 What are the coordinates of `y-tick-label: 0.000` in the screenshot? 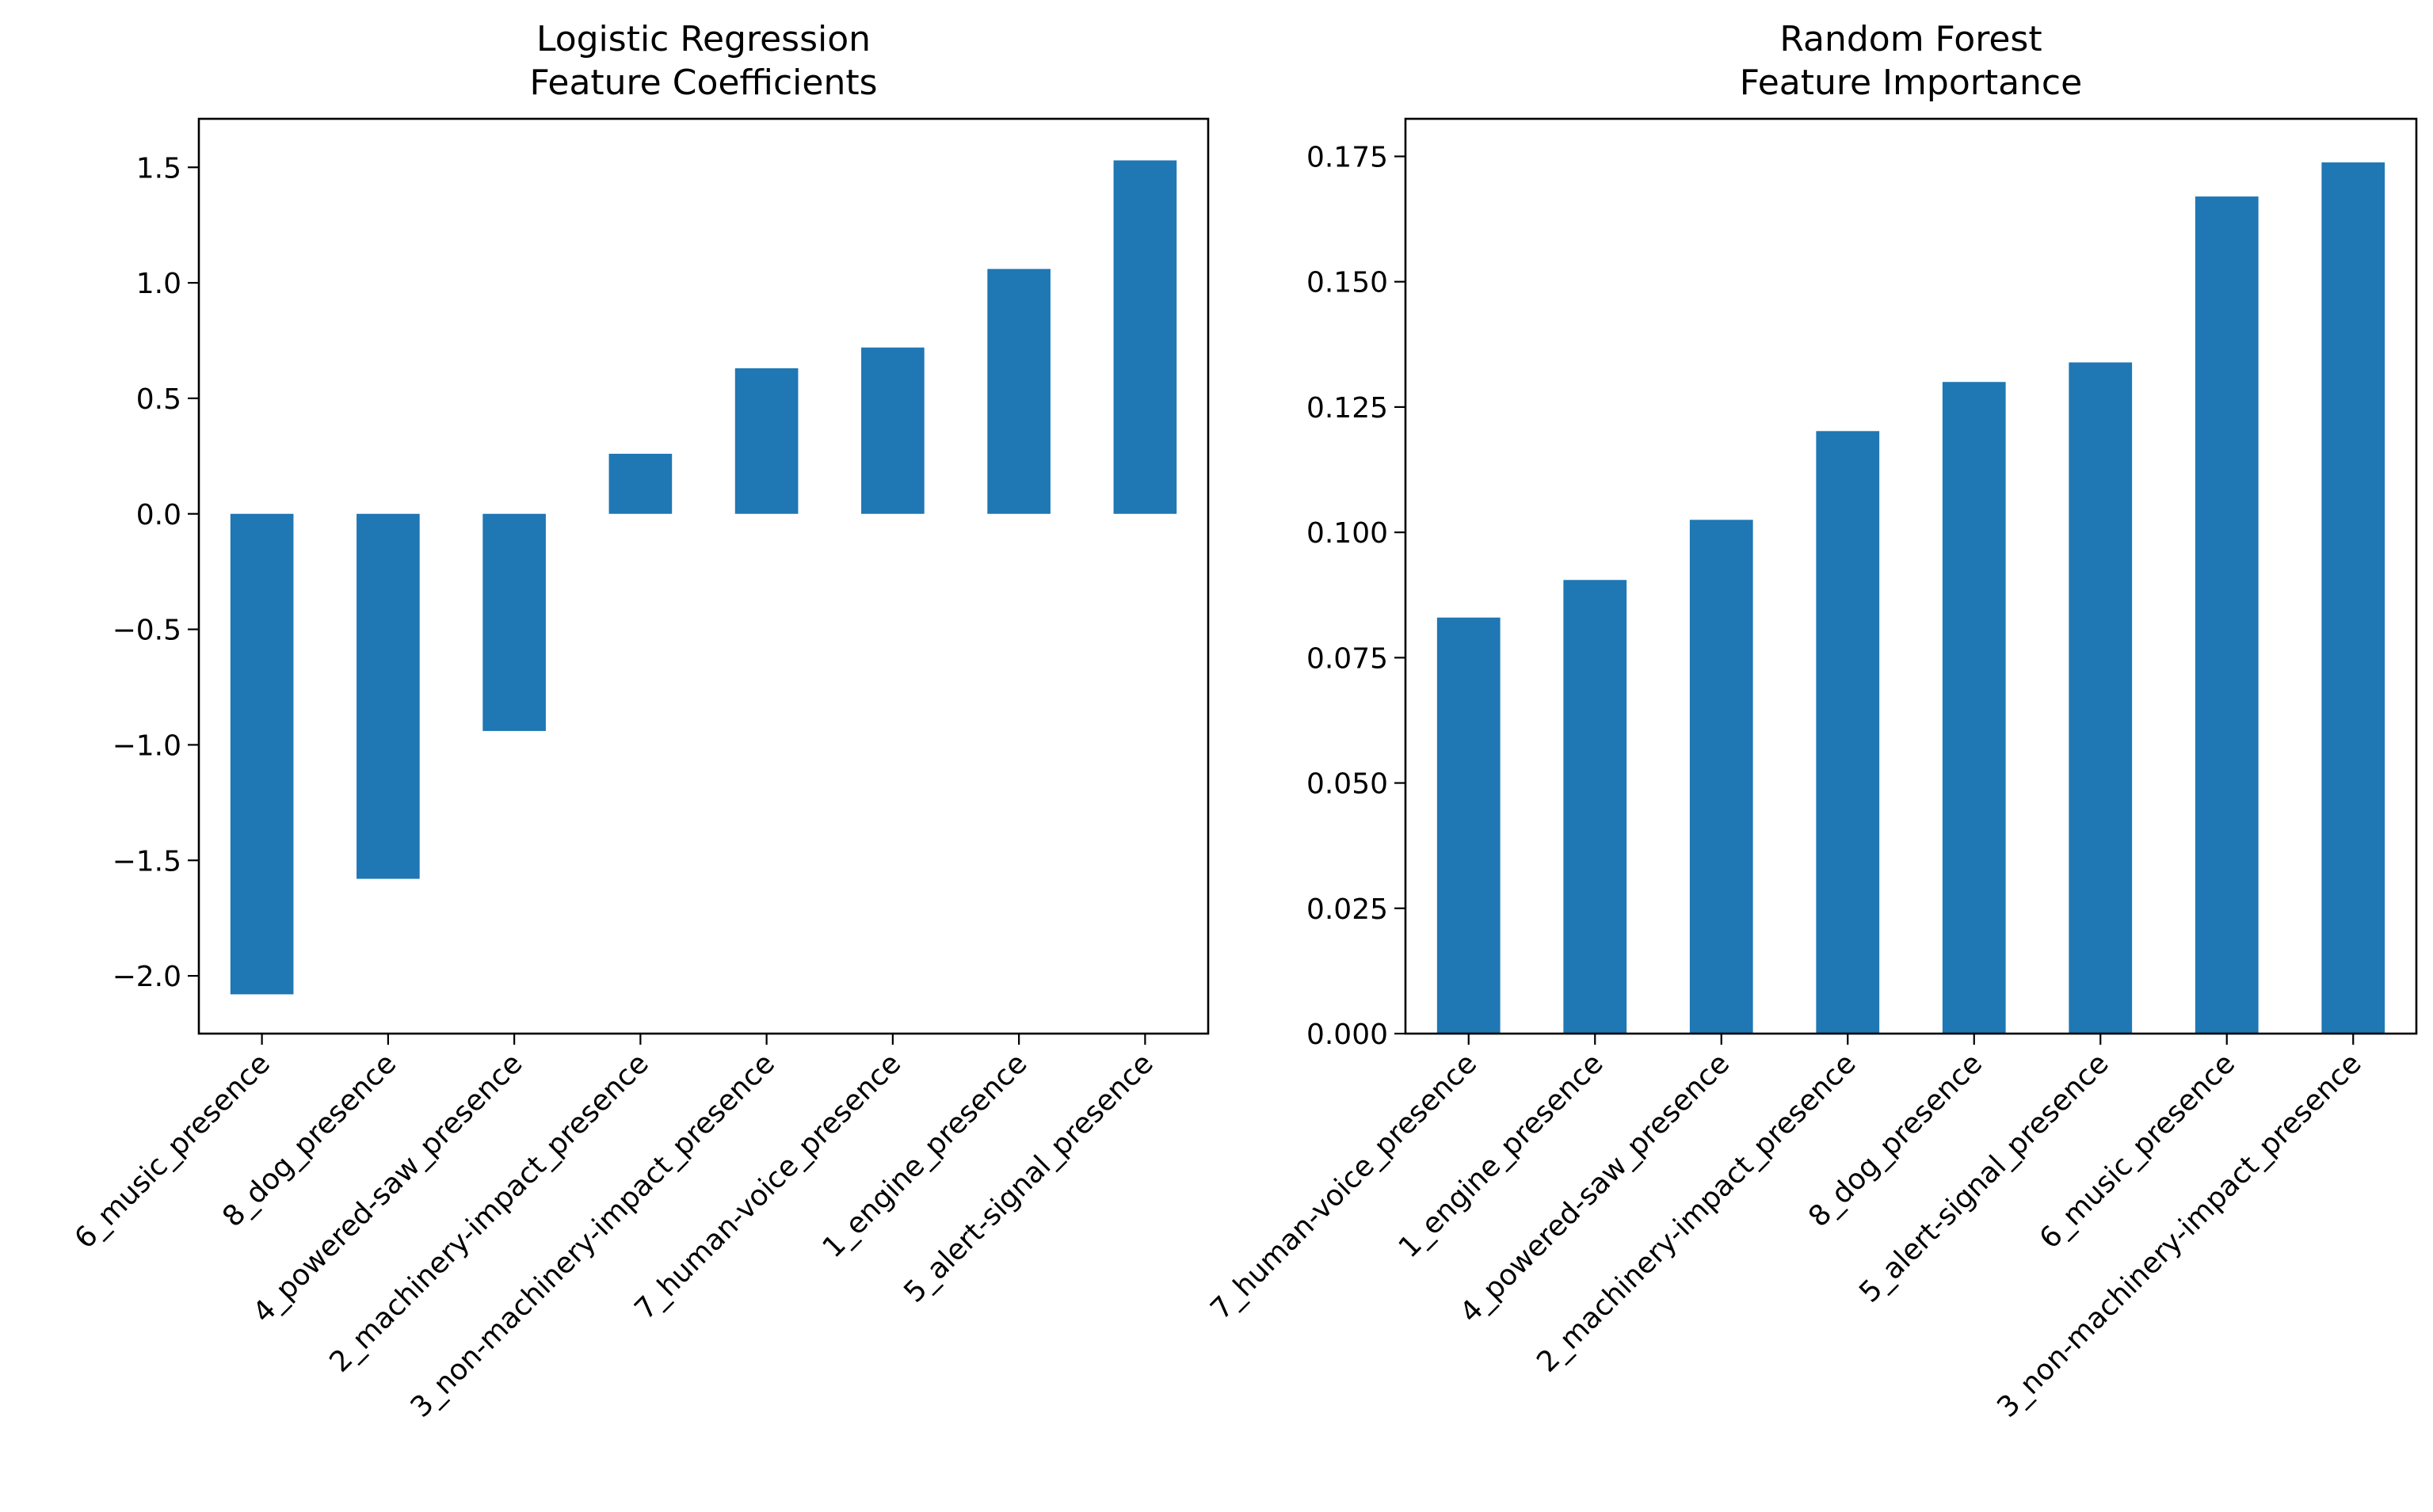 It's located at (1347, 1035).